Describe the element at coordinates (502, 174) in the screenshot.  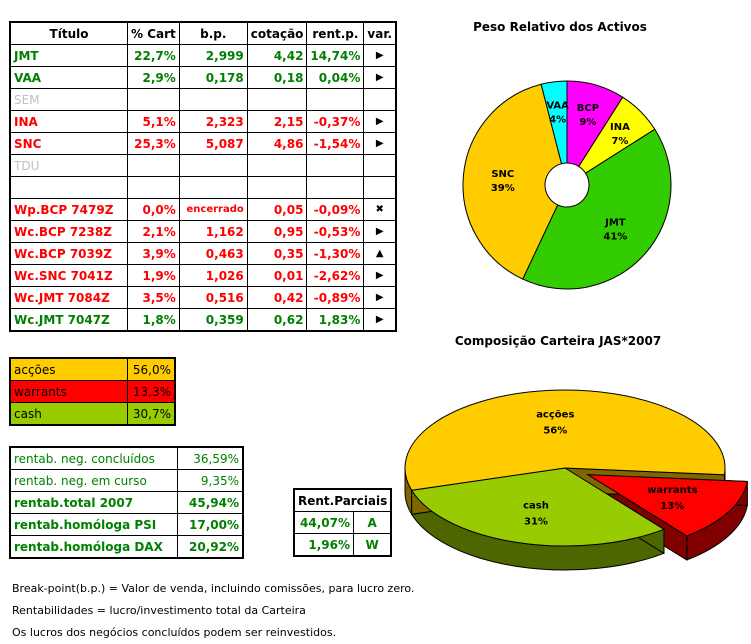
I see `donut-label: SNC` at that location.